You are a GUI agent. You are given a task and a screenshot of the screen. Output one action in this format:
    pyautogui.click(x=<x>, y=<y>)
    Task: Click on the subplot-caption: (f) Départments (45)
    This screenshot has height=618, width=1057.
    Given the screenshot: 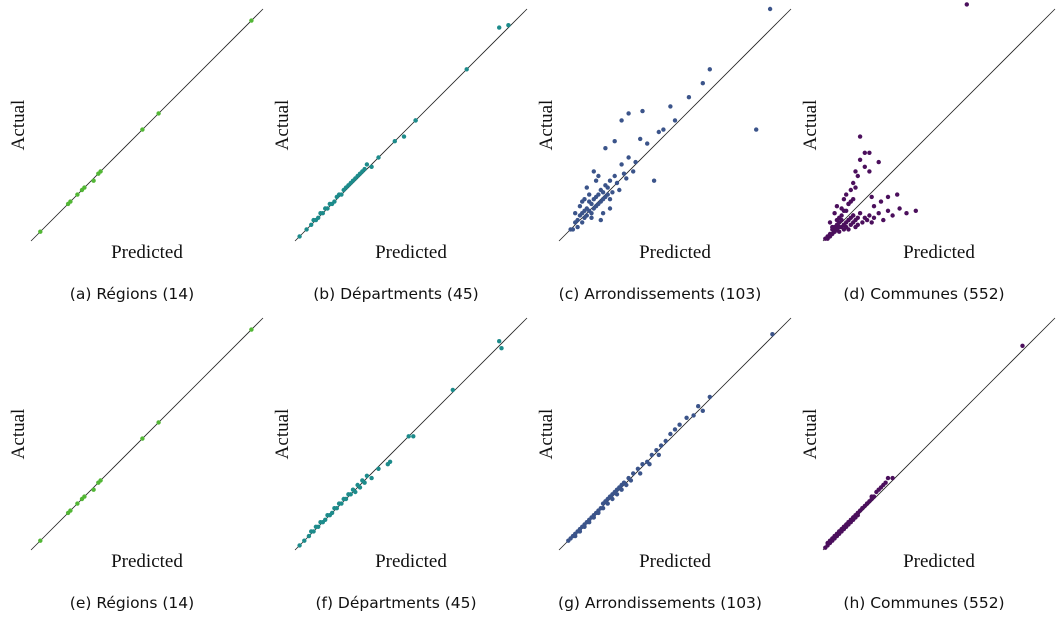 What is the action you would take?
    pyautogui.click(x=396, y=603)
    